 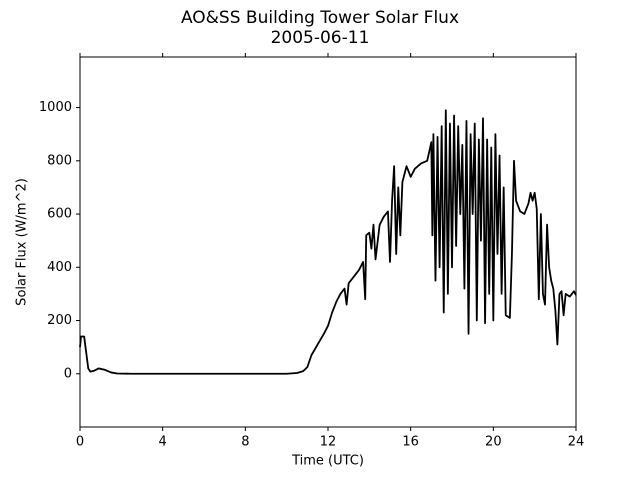 I want to click on x-tick-label: 8, so click(x=245, y=442).